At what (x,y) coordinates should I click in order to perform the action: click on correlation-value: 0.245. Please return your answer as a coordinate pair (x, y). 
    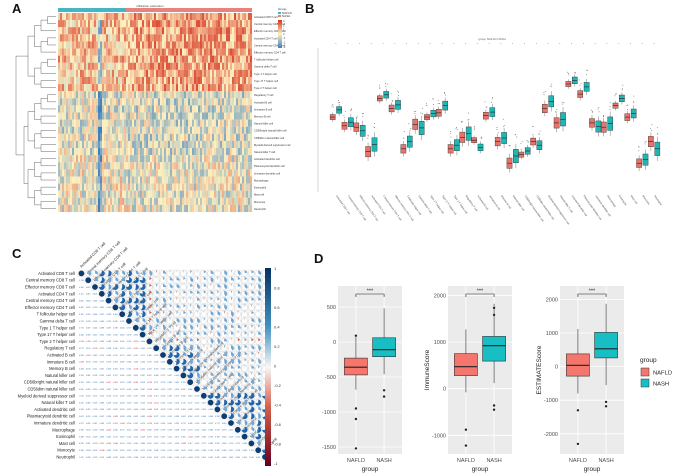
    Looking at the image, I should click on (149, 349).